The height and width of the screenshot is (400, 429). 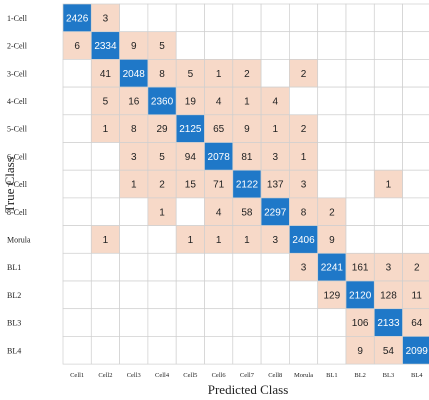 I want to click on cell-value-8-8: 2406, so click(x=303, y=240).